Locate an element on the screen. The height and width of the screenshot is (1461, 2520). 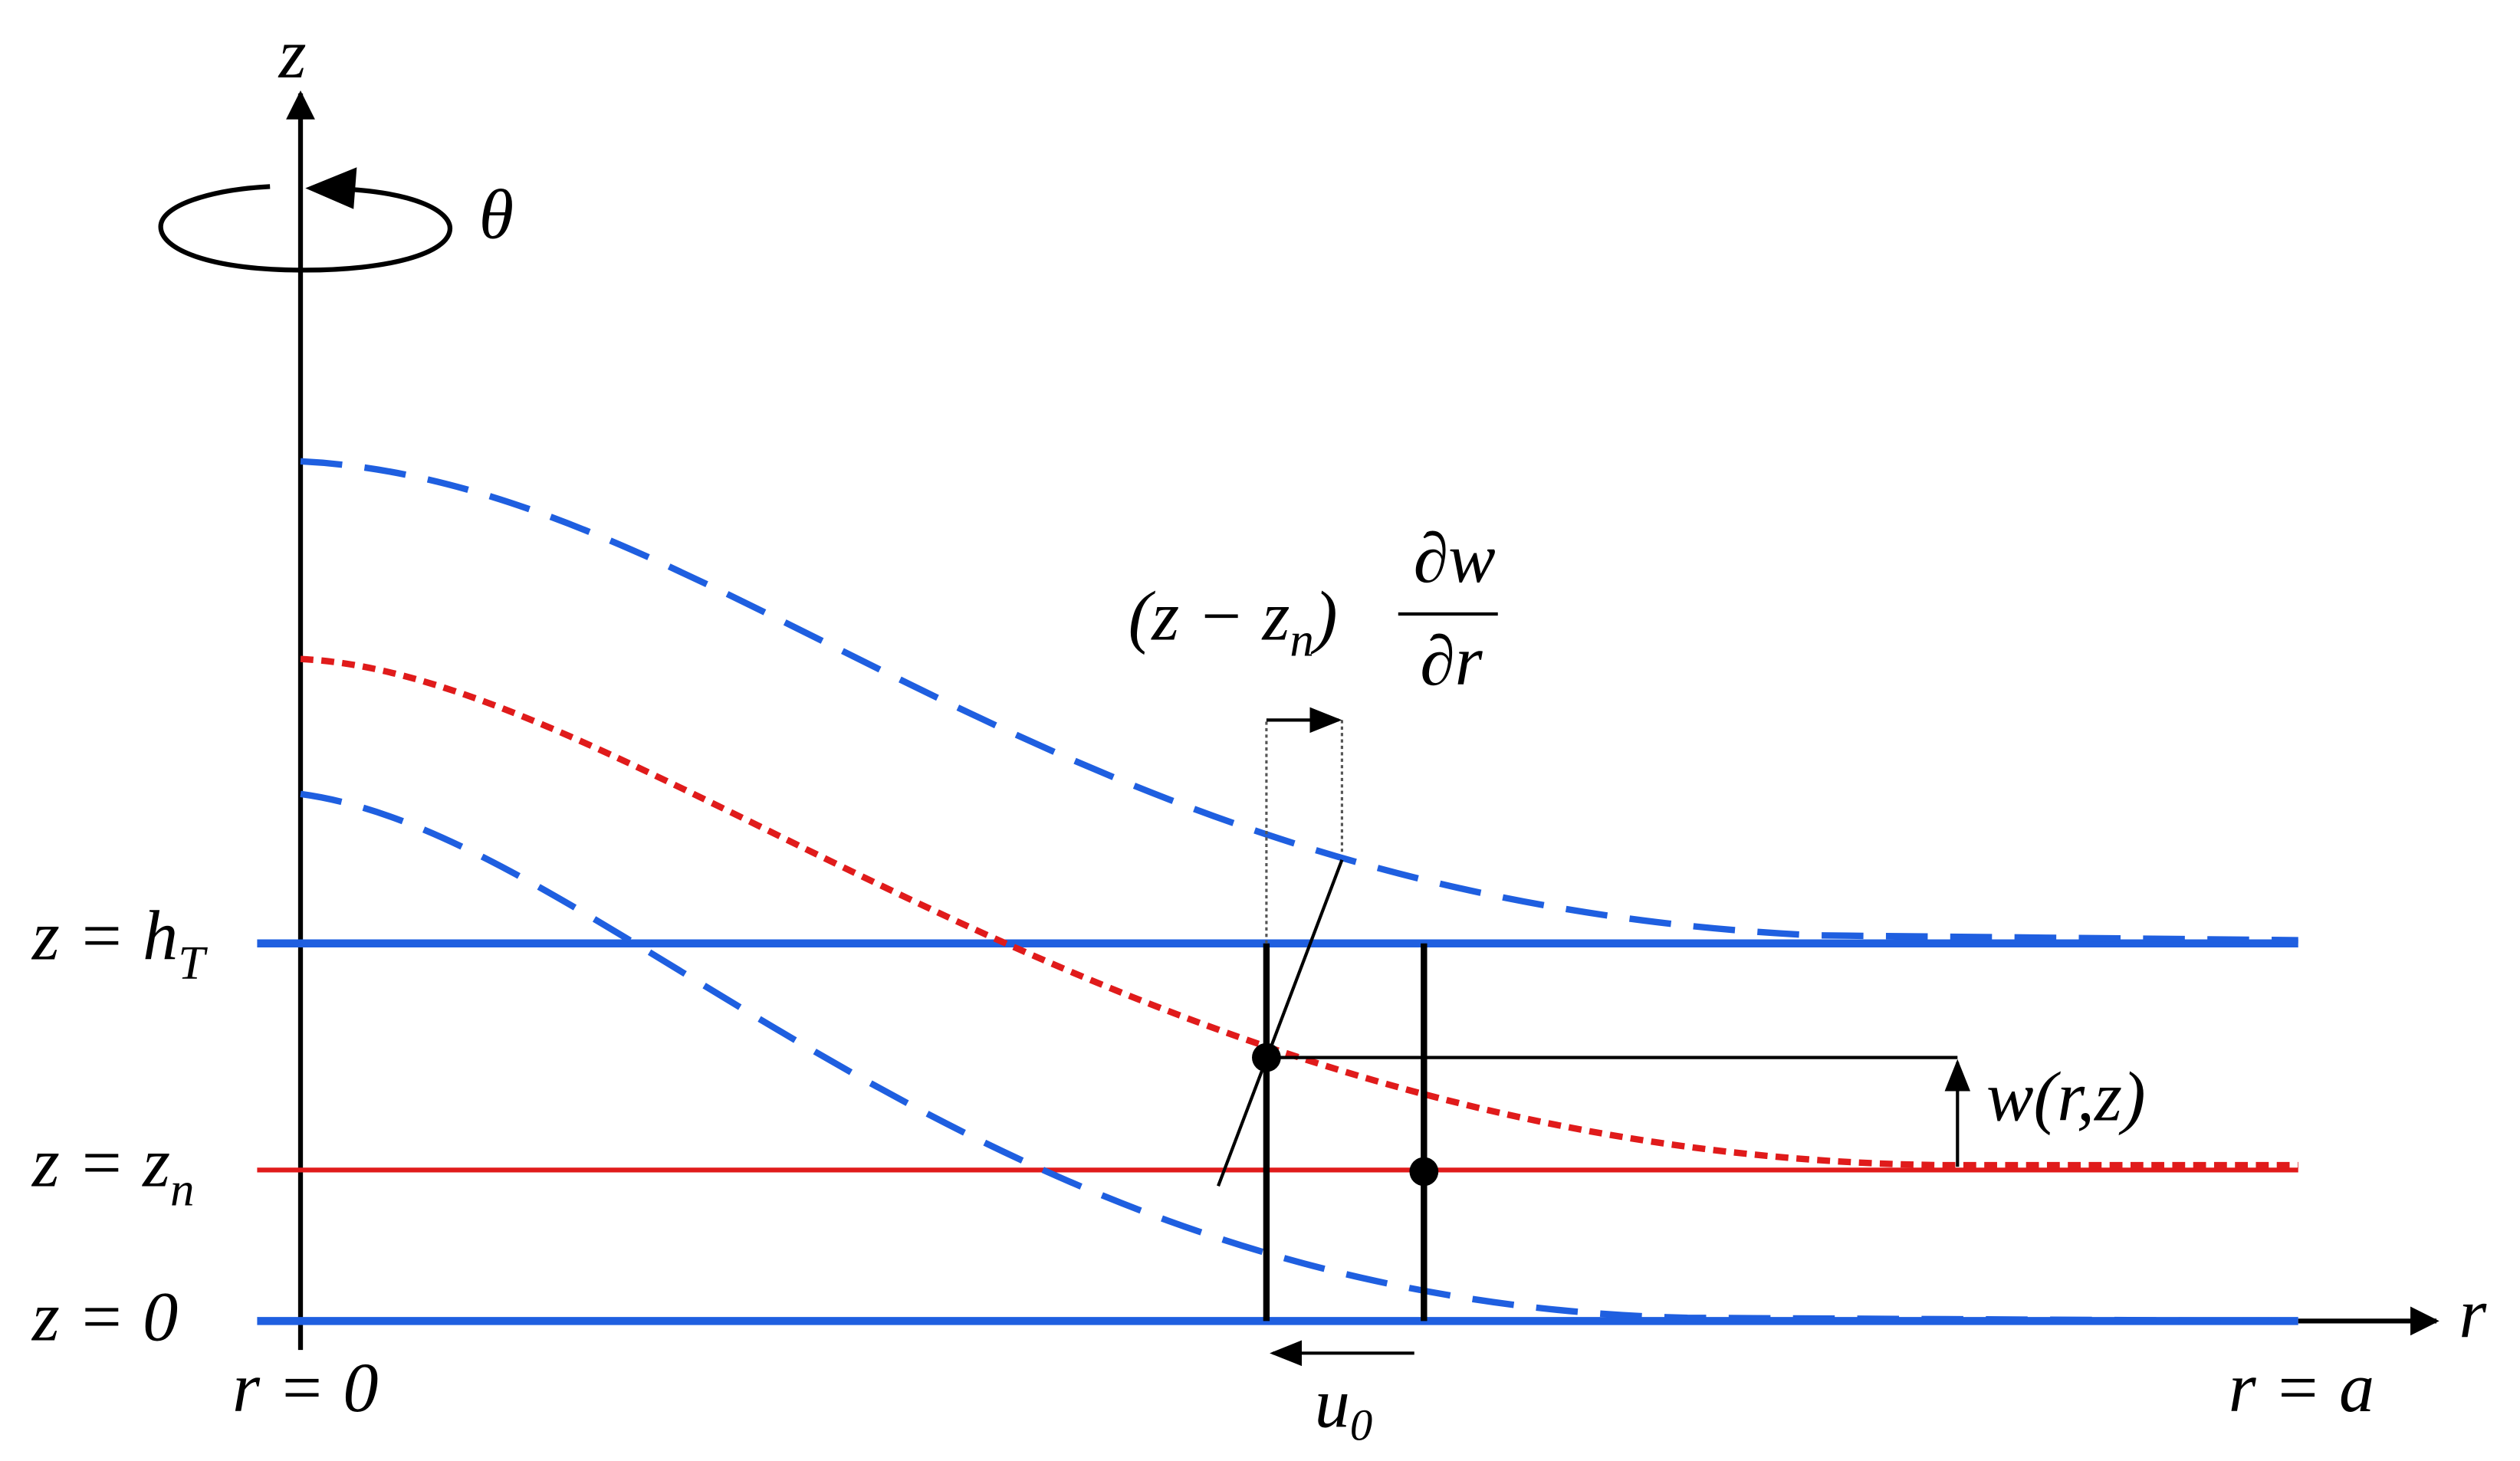
offset-guide is located at coordinates (1304, 832).